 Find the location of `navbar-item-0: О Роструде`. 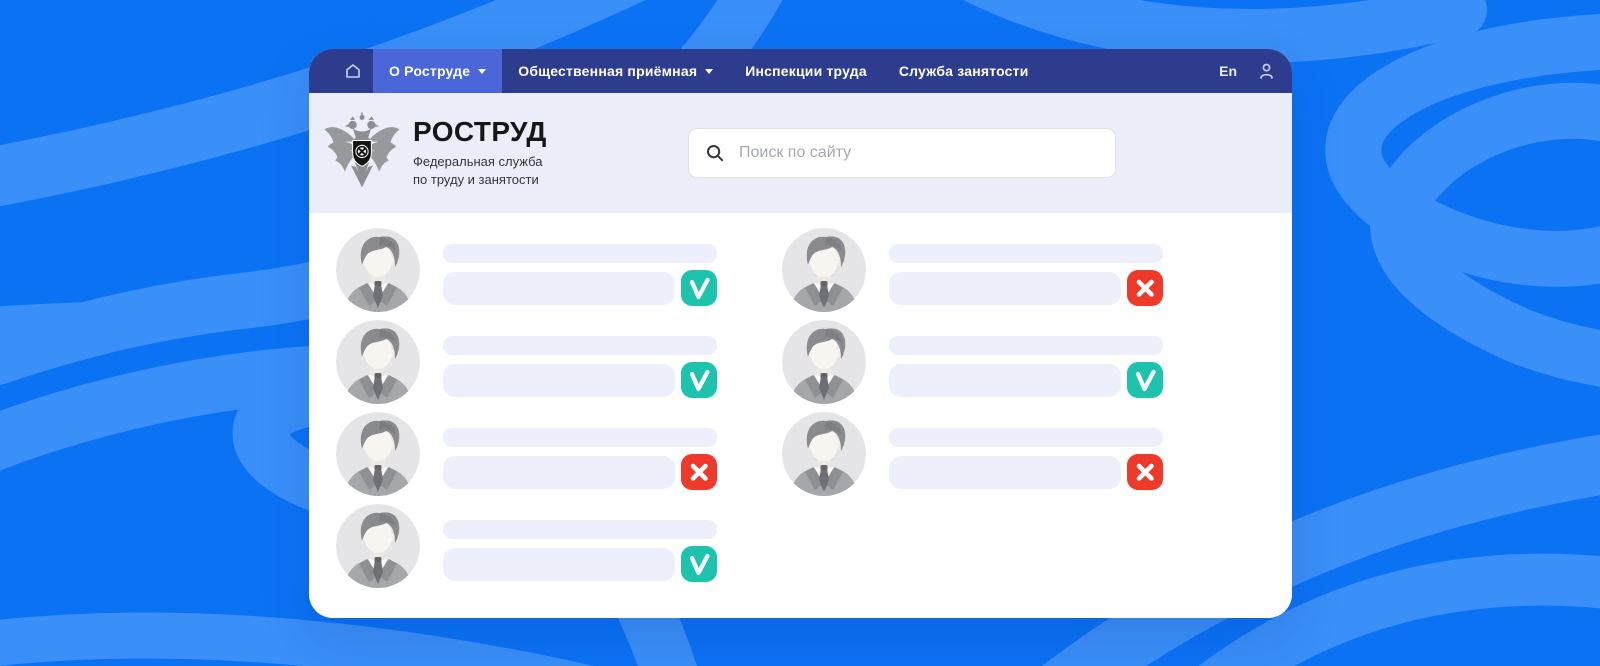

navbar-item-0: О Роструде is located at coordinates (438, 71).